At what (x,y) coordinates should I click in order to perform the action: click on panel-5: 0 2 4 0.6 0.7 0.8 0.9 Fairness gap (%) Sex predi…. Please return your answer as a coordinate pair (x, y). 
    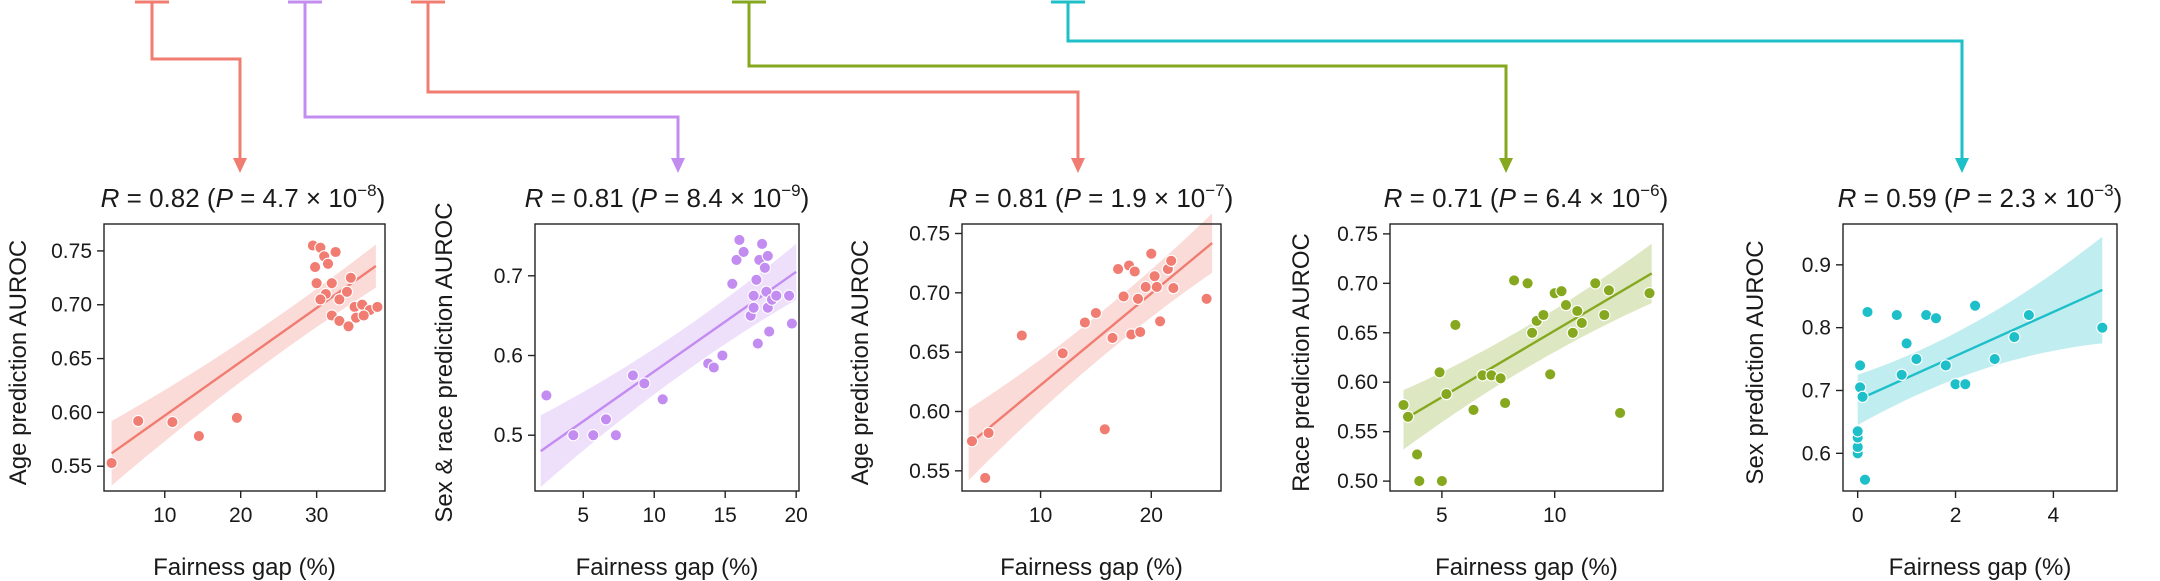
    Looking at the image, I should click on (1932, 381).